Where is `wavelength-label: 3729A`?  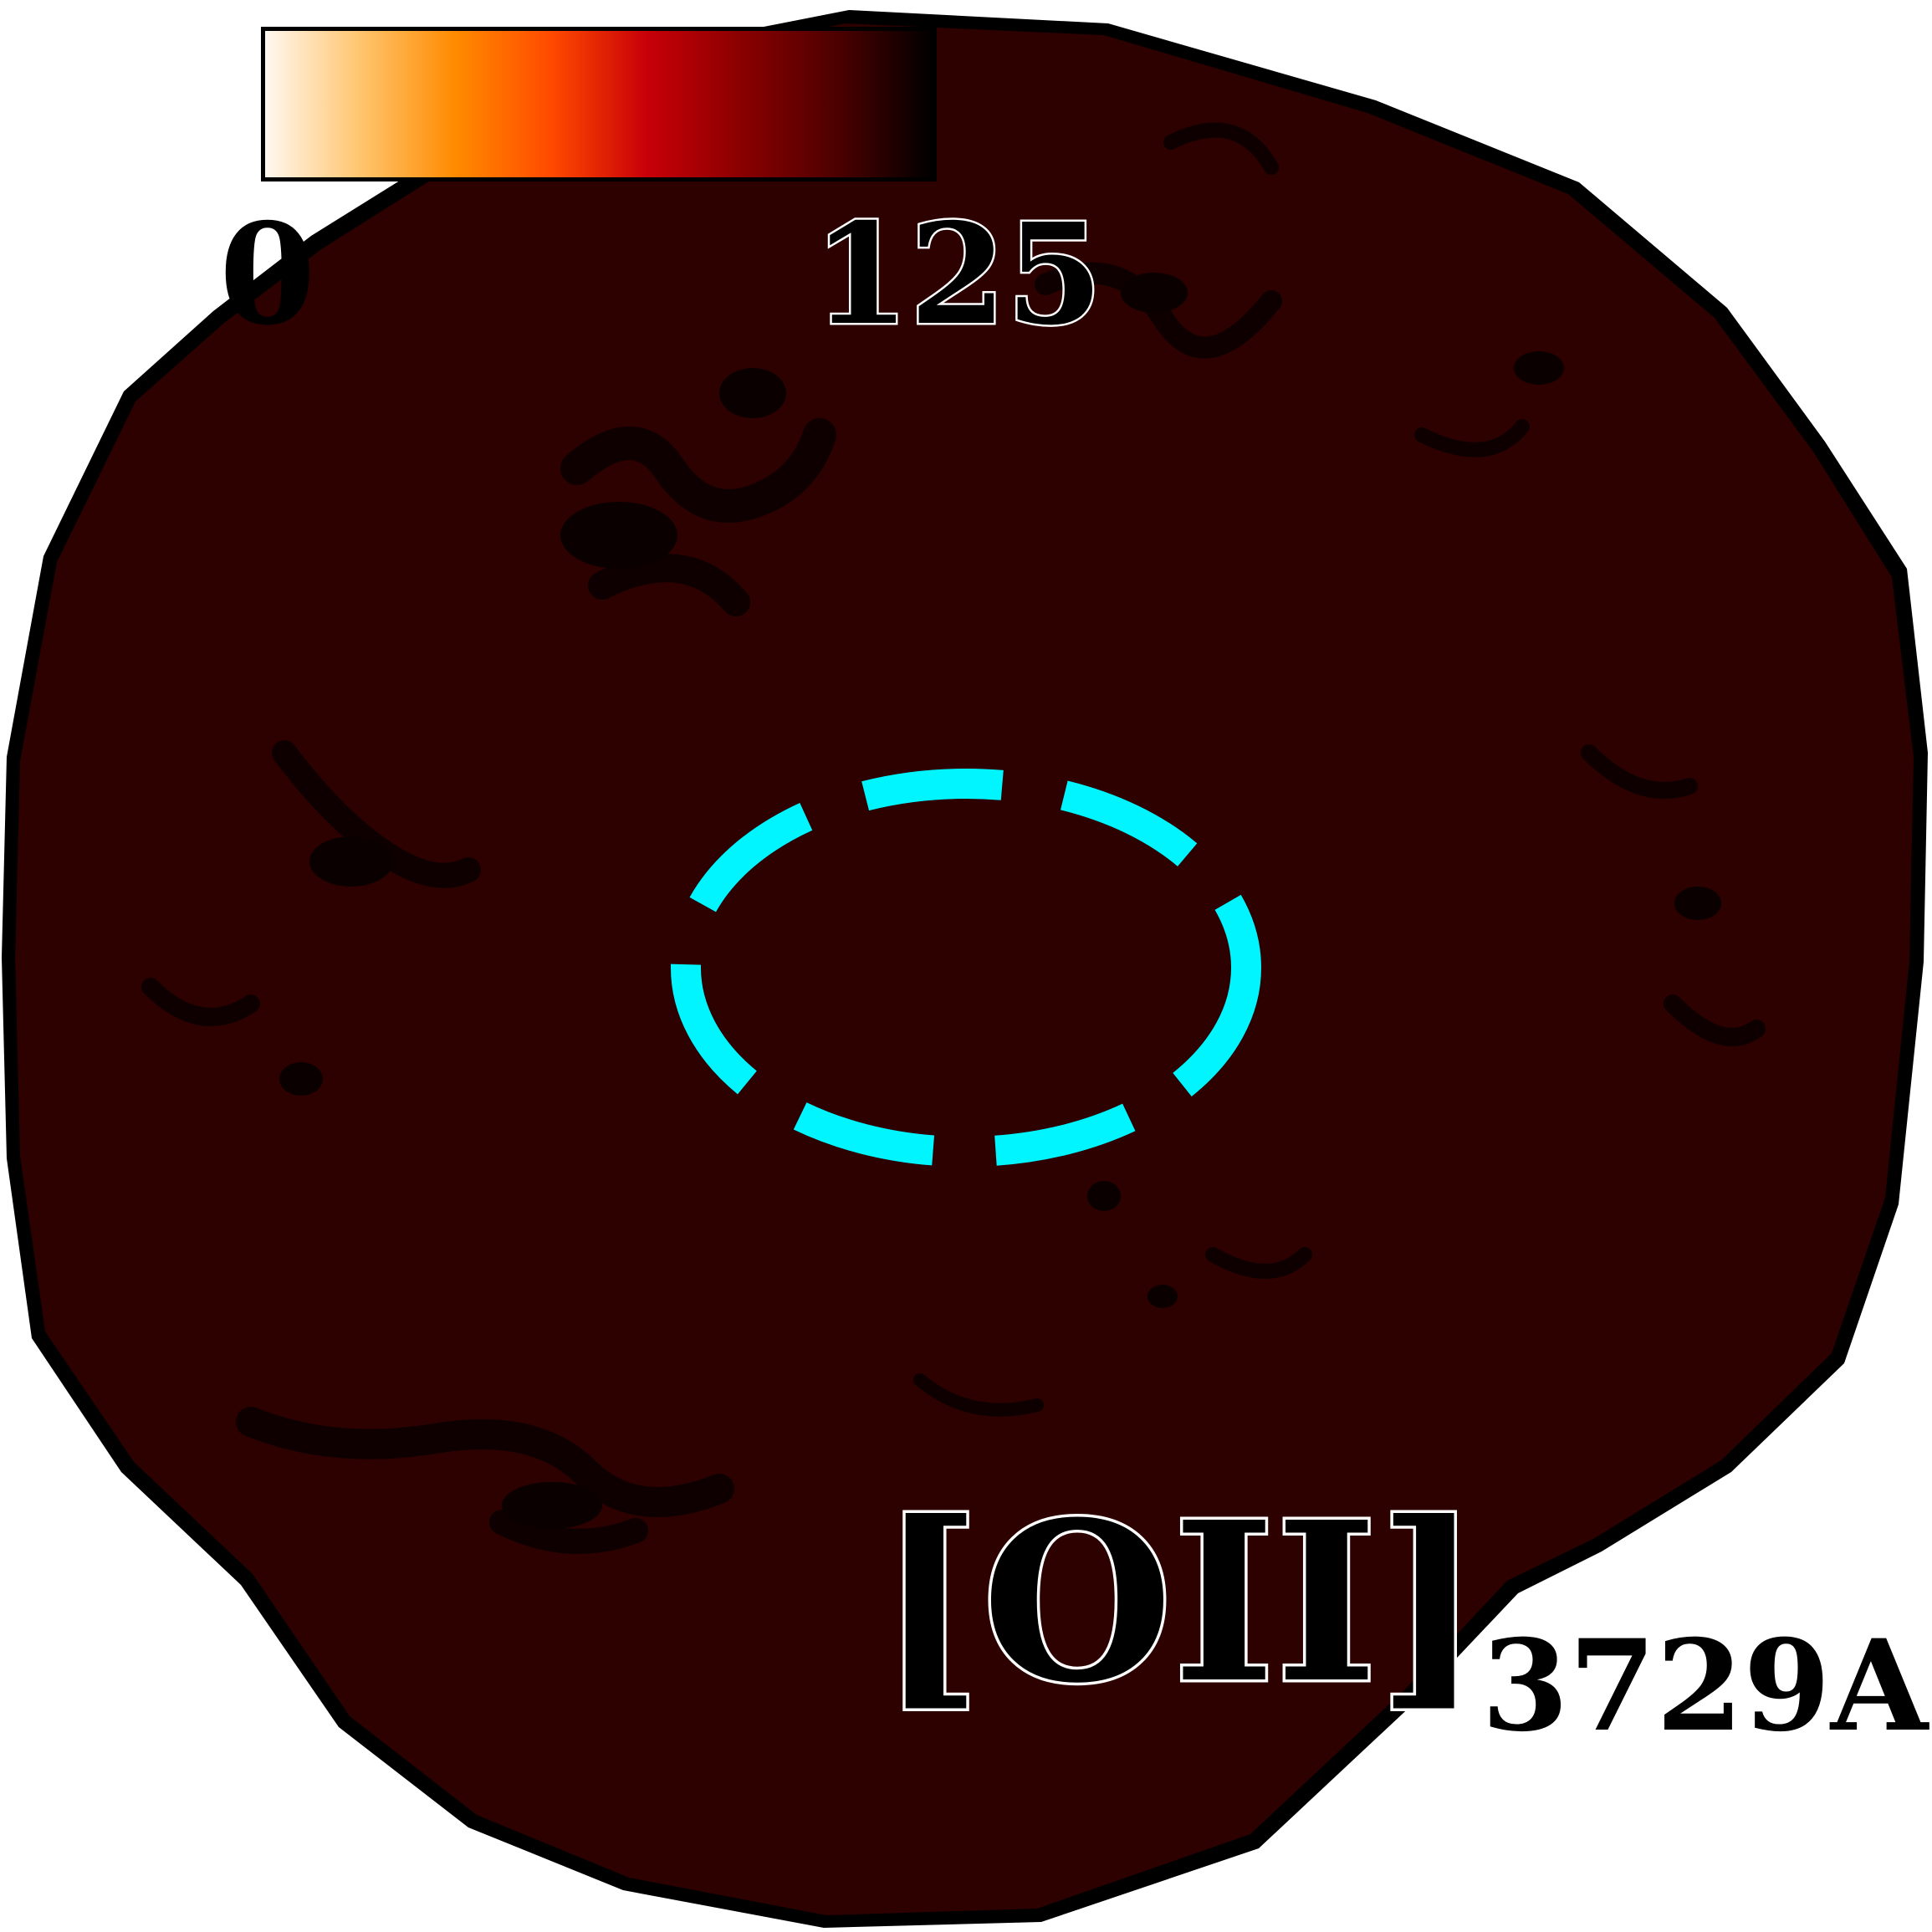 wavelength-label: 3729A is located at coordinates (1705, 1686).